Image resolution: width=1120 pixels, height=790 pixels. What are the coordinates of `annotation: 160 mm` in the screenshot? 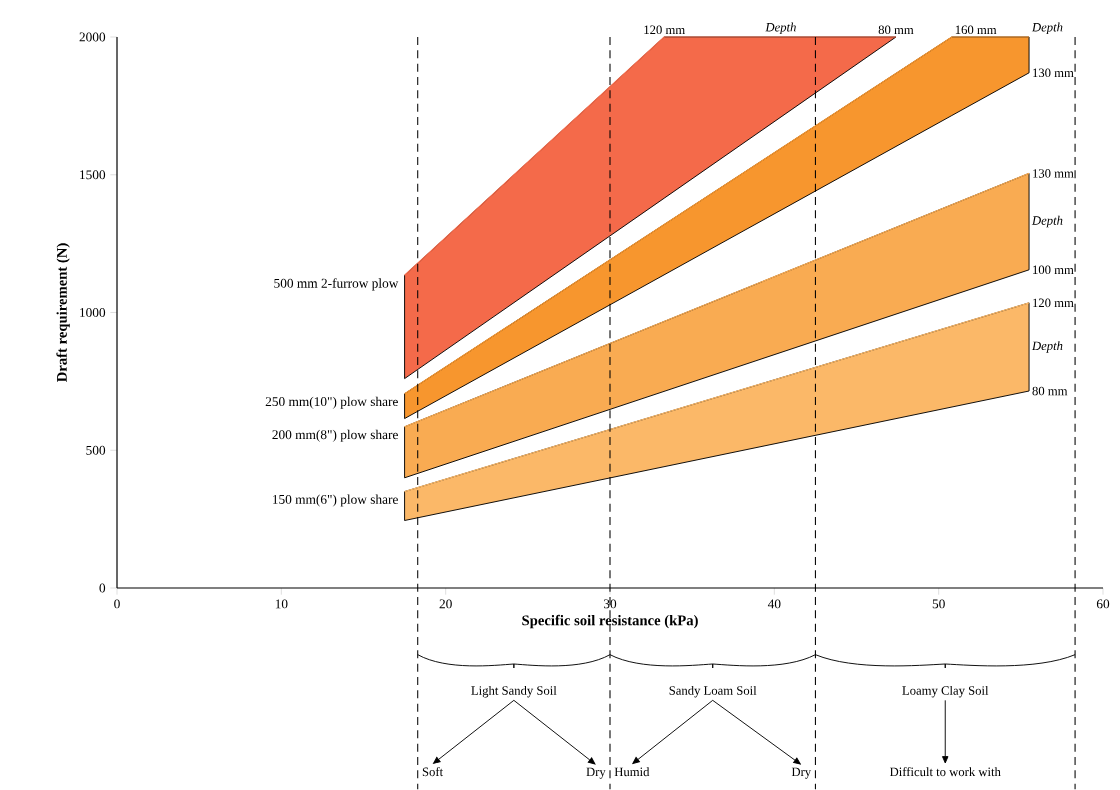 It's located at (976, 30).